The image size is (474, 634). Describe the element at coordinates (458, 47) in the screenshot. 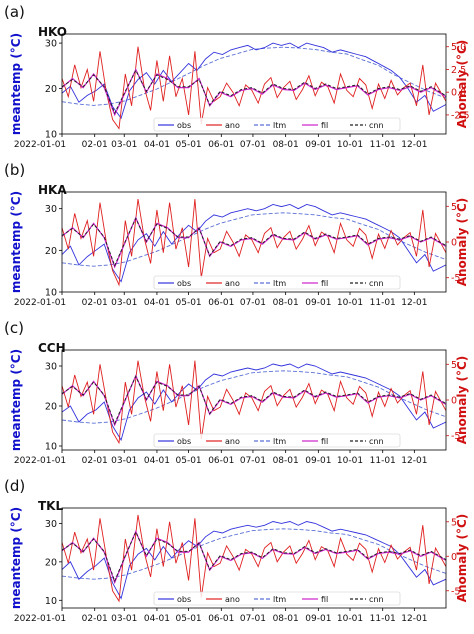

I see `y2-tick-label: 5.0` at that location.